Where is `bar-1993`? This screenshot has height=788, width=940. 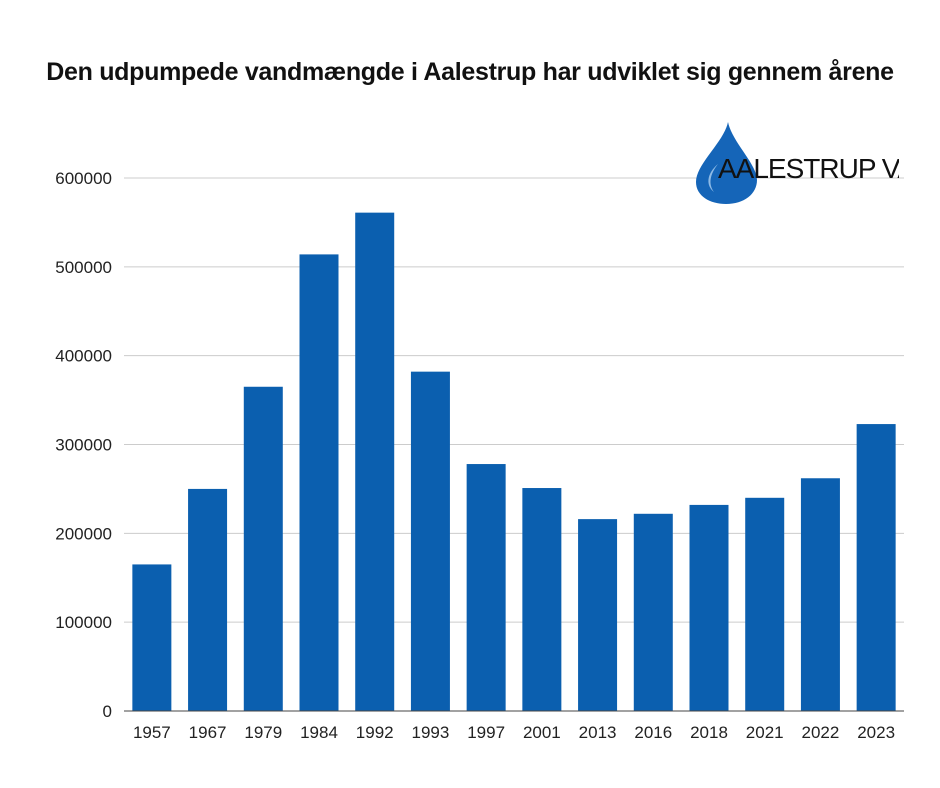 bar-1993 is located at coordinates (430, 541).